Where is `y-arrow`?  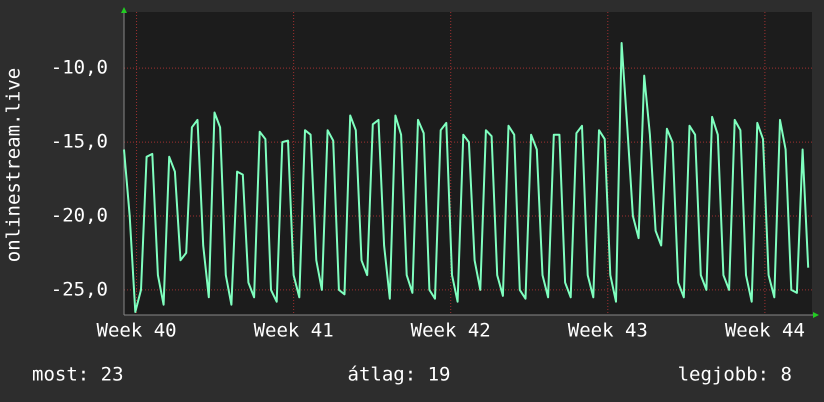 y-arrow is located at coordinates (124, 10).